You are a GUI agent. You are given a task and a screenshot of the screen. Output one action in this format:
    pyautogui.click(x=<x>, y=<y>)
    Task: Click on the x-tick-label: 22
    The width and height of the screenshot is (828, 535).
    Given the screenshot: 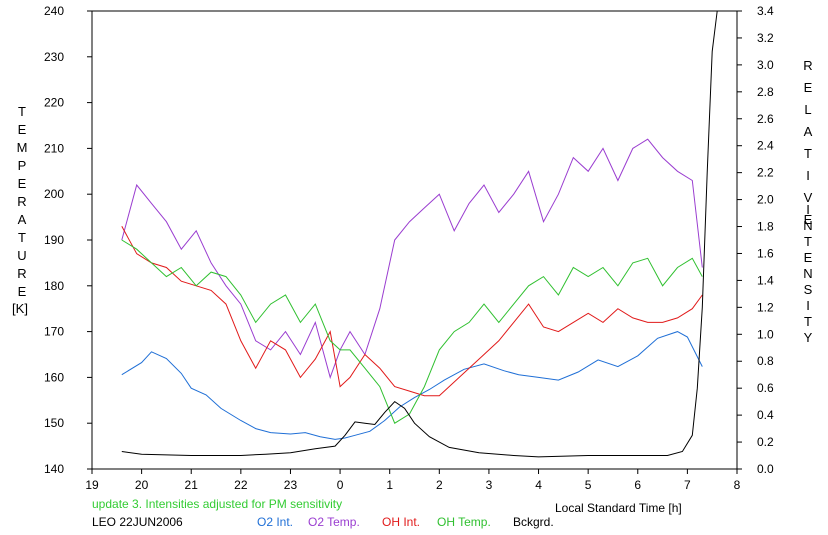 What is the action you would take?
    pyautogui.click(x=241, y=485)
    